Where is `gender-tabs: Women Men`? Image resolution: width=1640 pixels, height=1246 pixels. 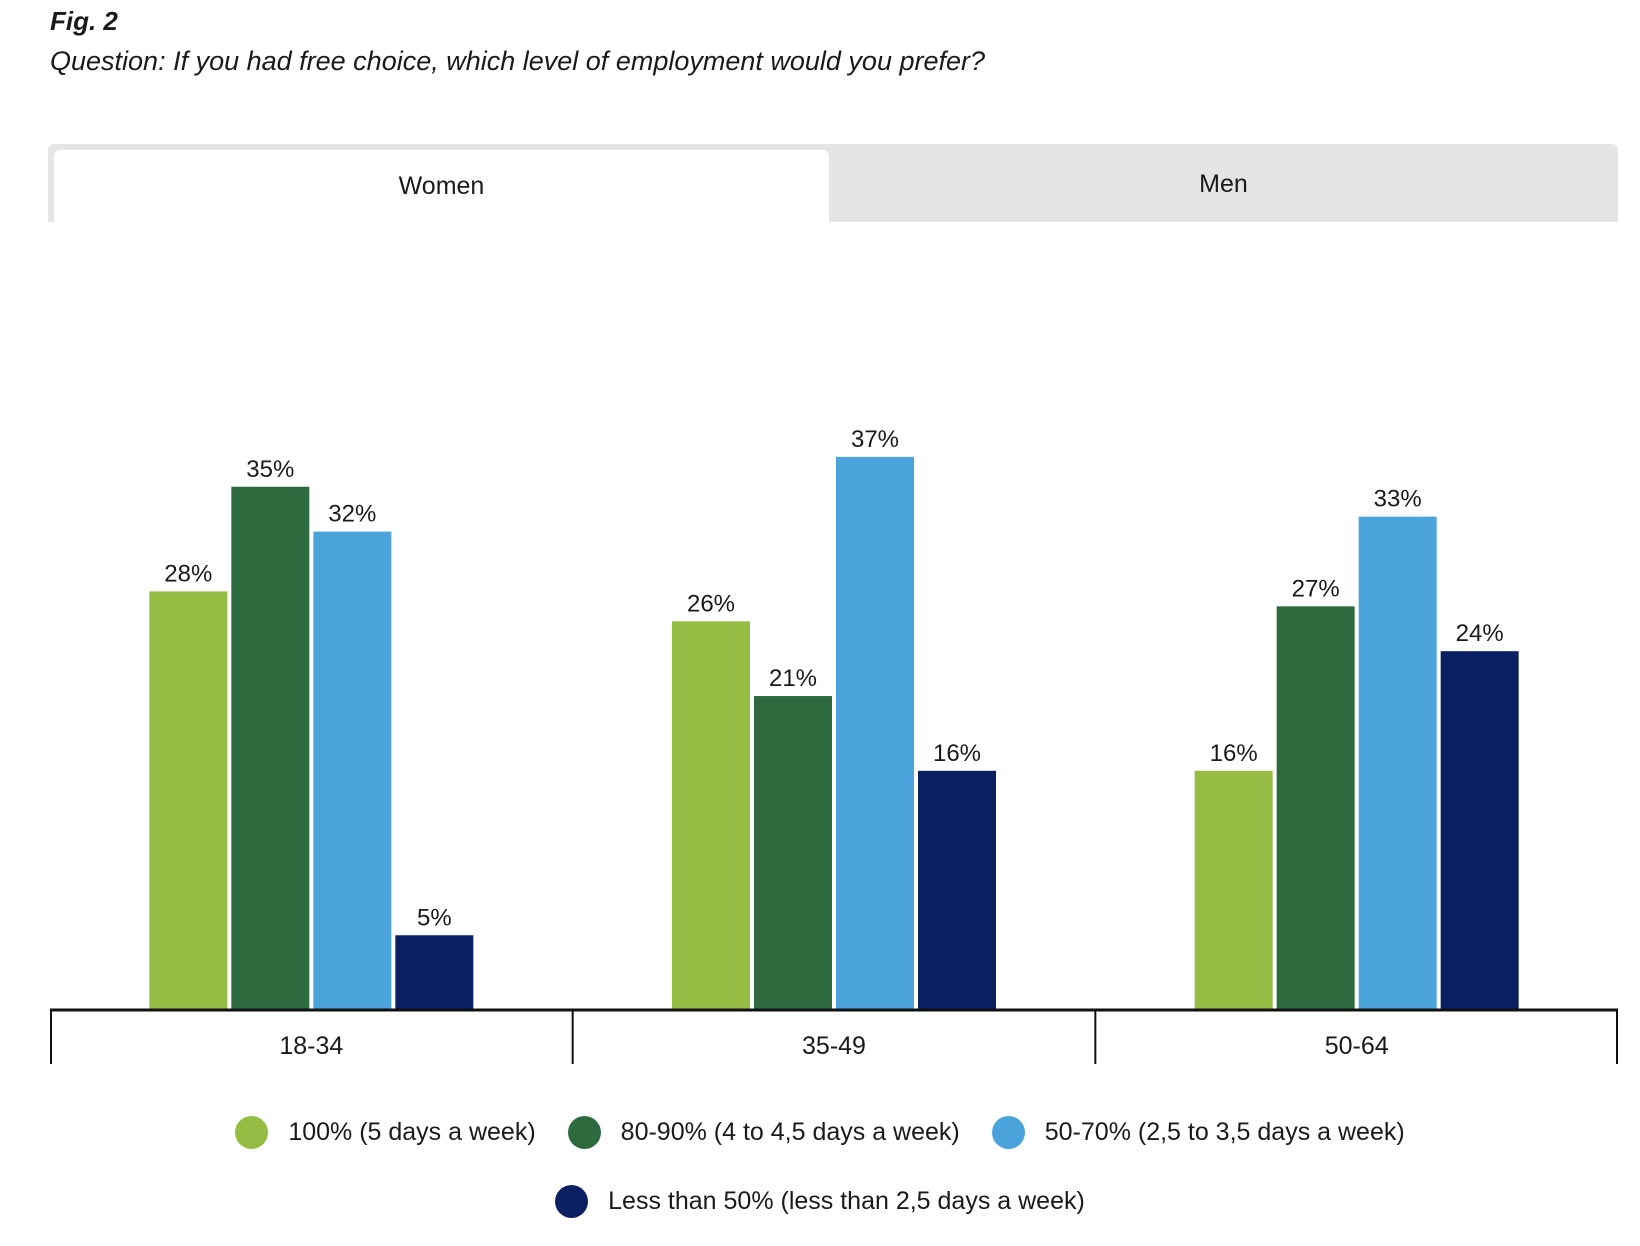
gender-tabs: Women Men is located at coordinates (833, 183).